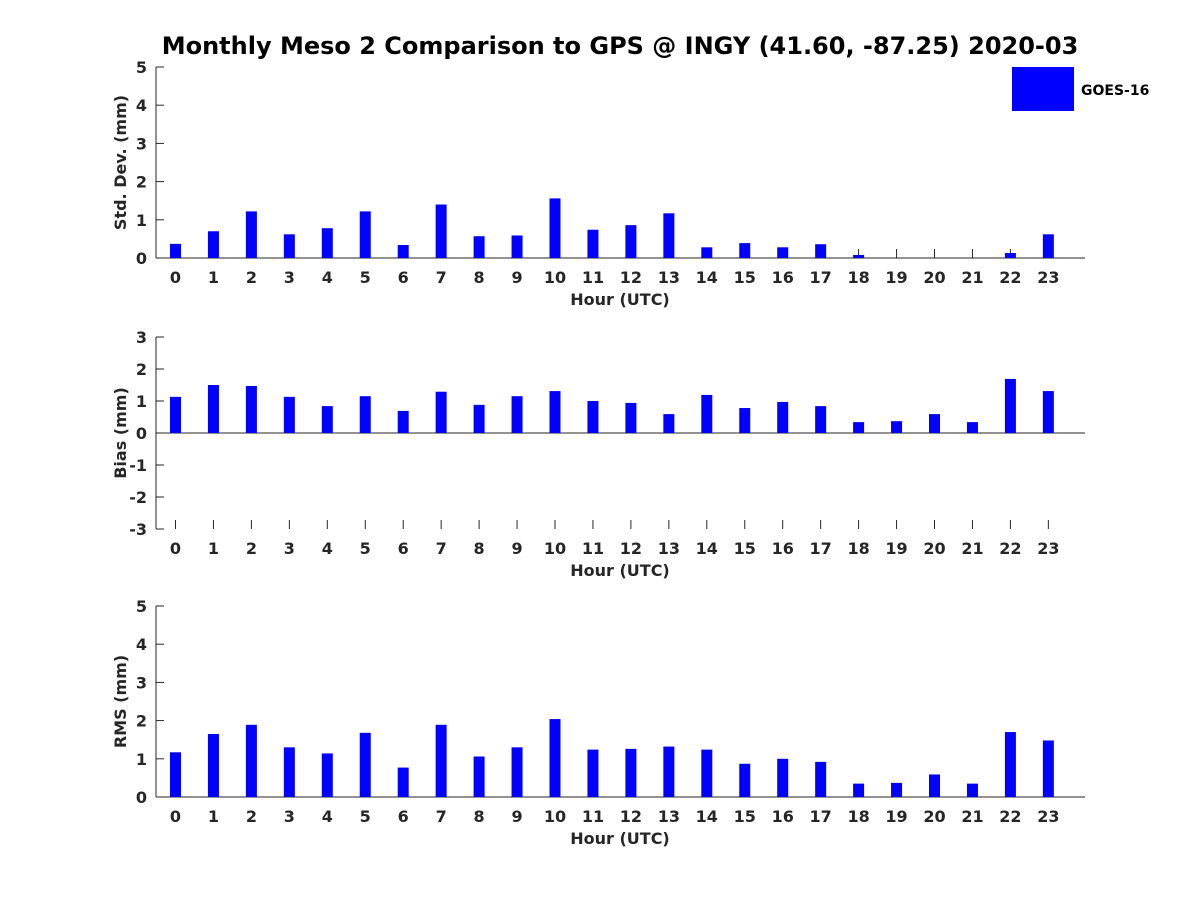 The image size is (1200, 900). What do you see at coordinates (745, 816) in the screenshot?
I see `x-tick-label: 15` at bounding box center [745, 816].